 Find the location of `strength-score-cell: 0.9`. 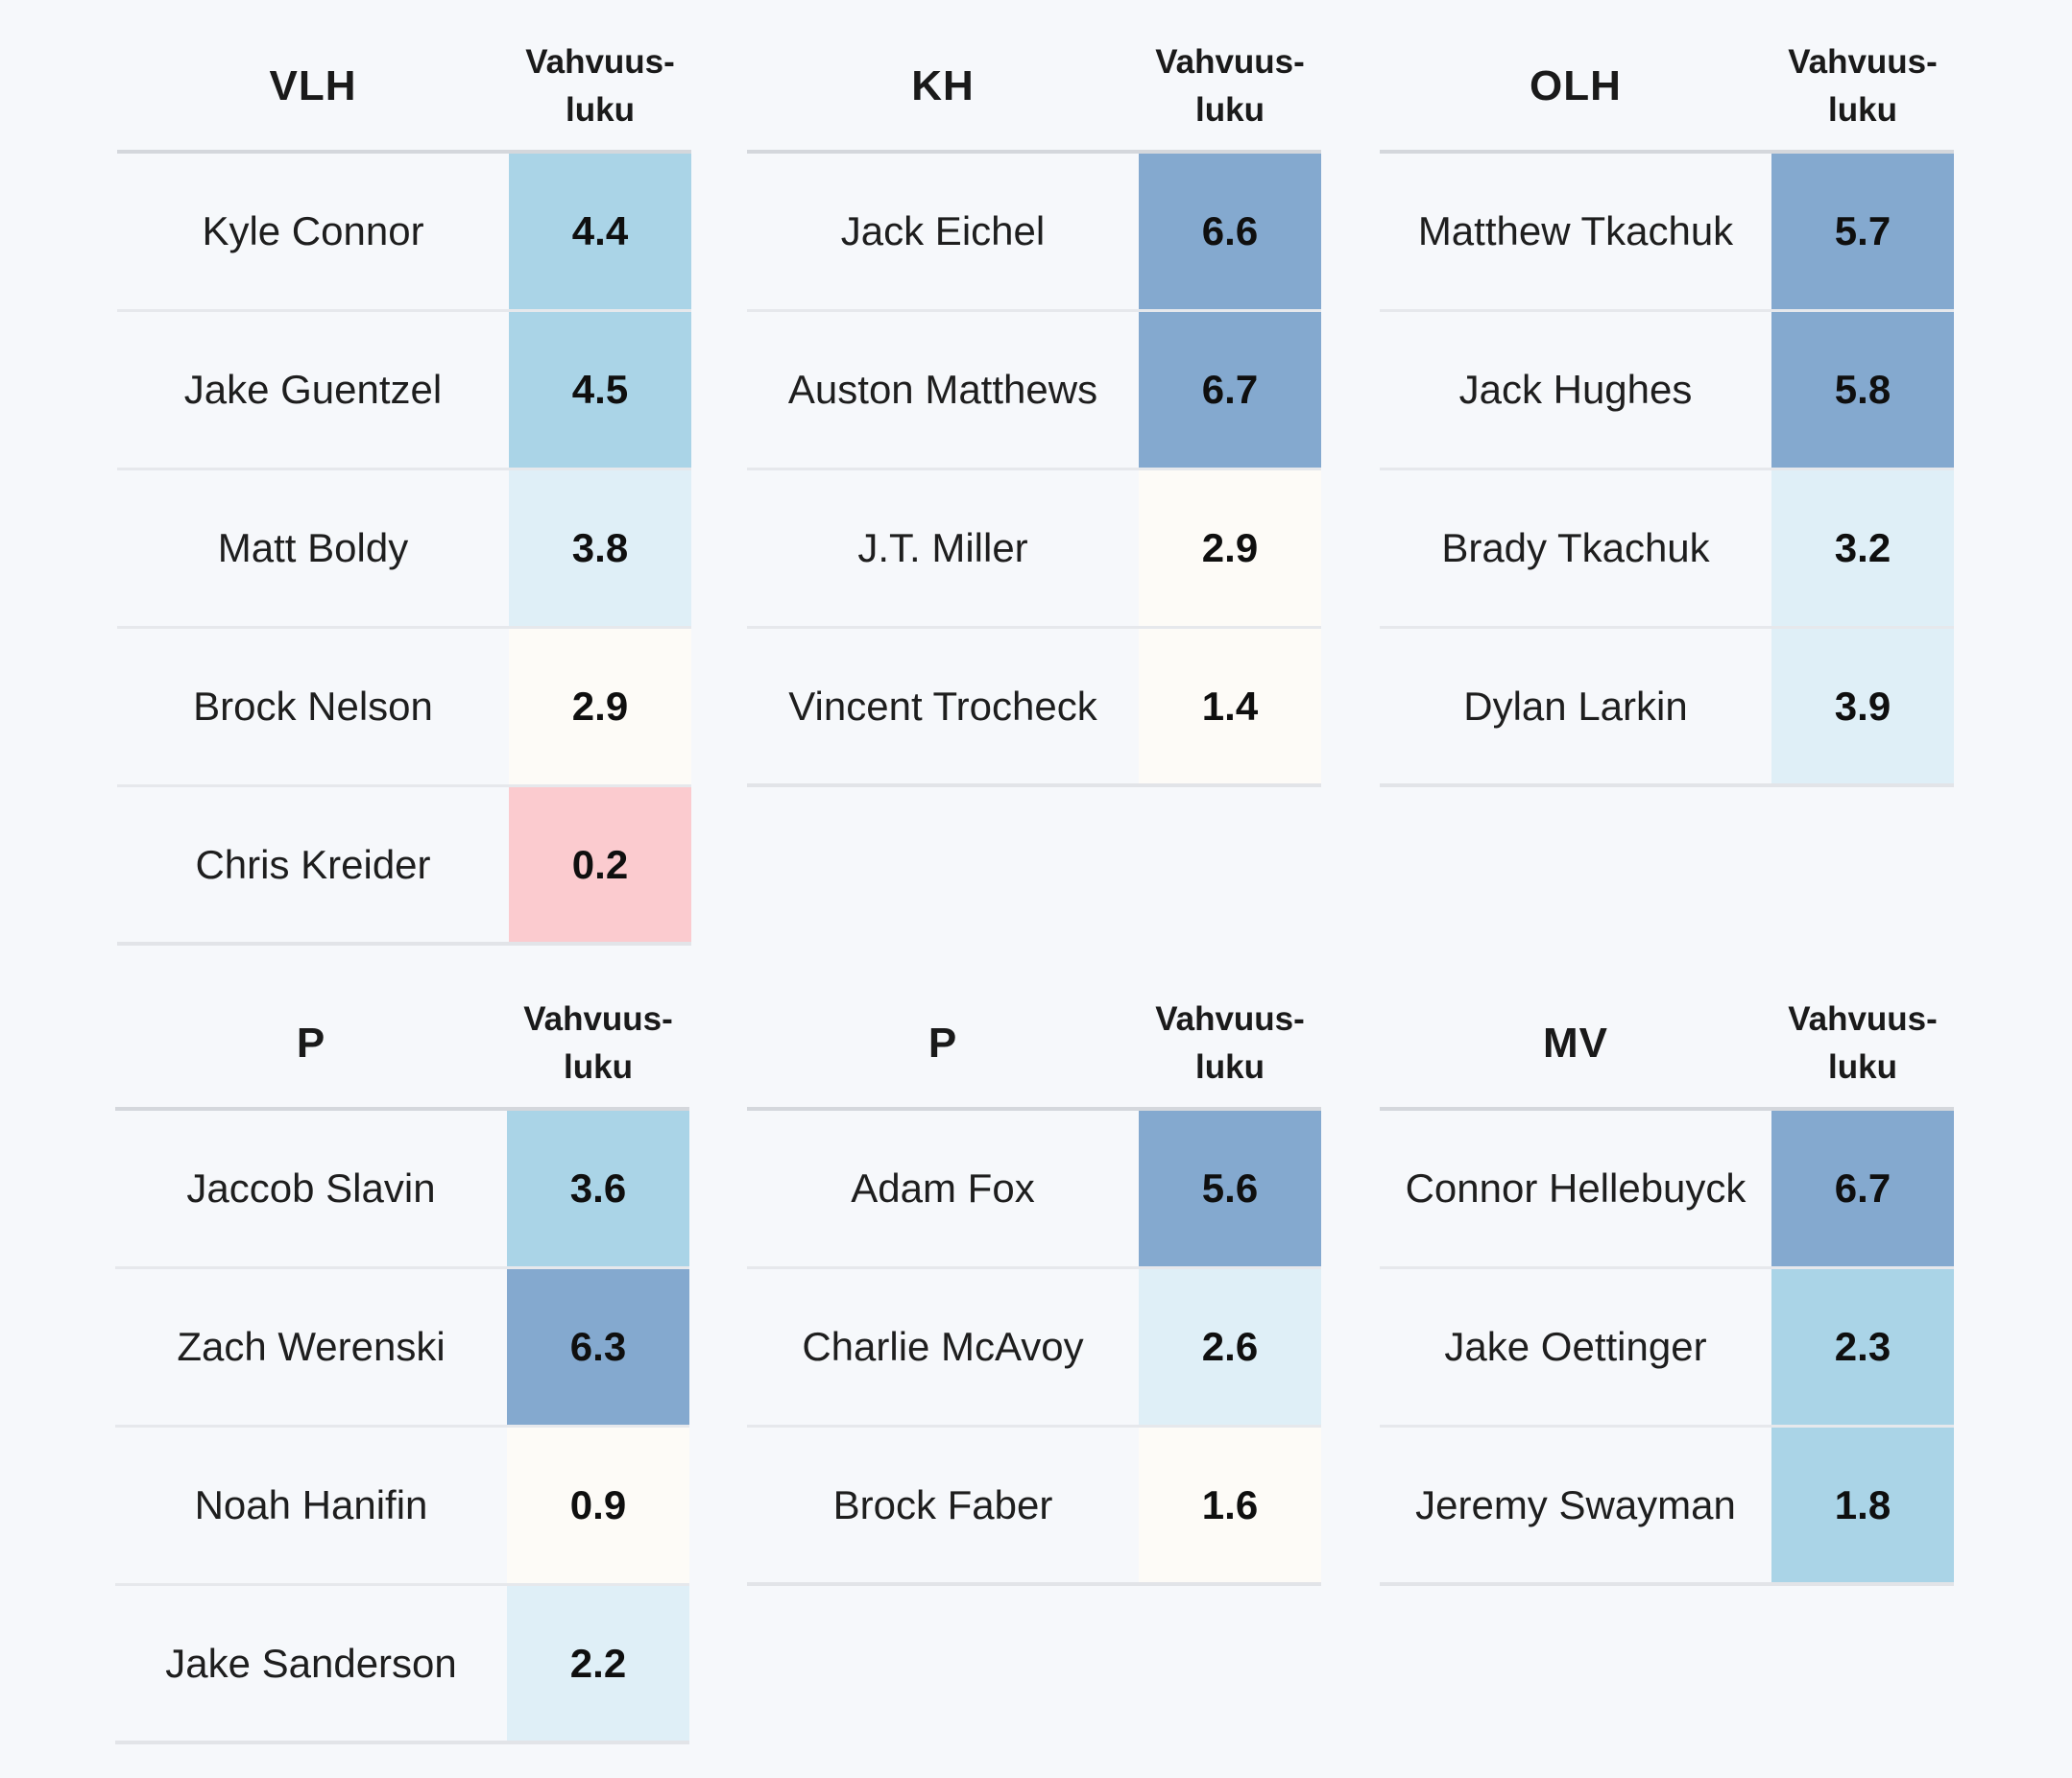

strength-score-cell: 0.9 is located at coordinates (598, 1506).